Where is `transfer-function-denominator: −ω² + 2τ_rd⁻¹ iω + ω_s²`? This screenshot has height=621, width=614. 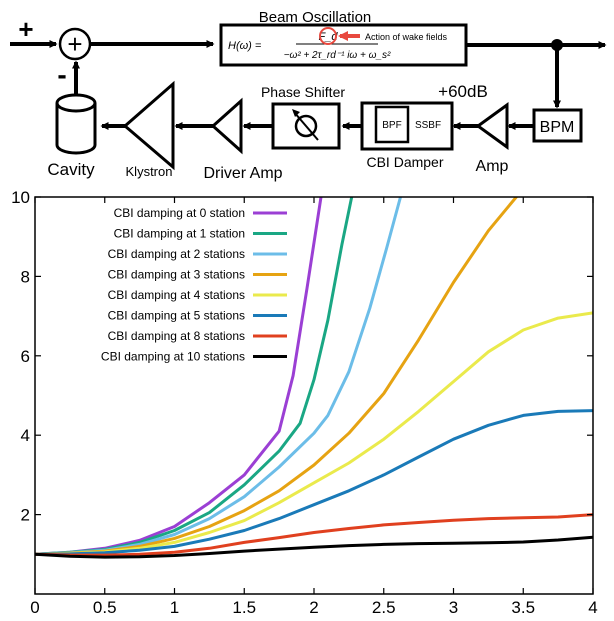 transfer-function-denominator: −ω² + 2τ_rd⁻¹ iω + ω_s² is located at coordinates (337, 55).